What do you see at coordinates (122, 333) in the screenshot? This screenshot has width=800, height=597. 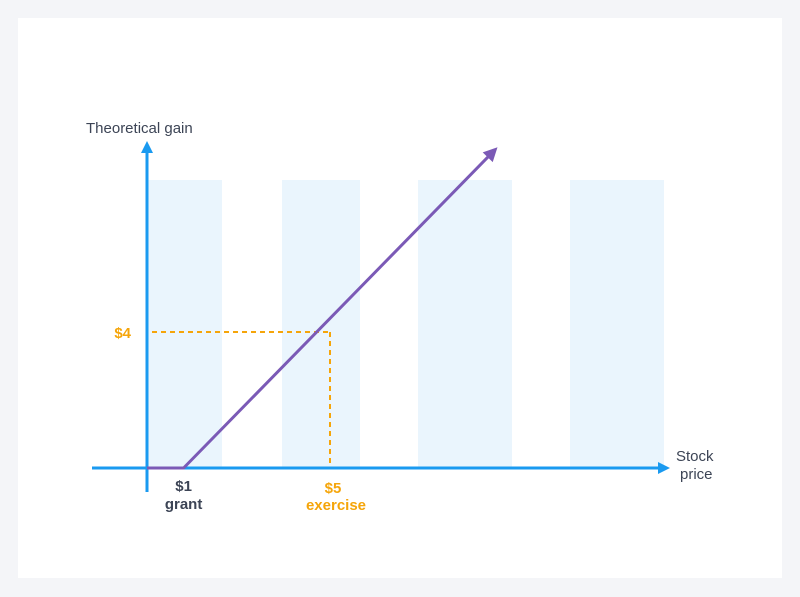 I see `gain-tick-label: $4` at bounding box center [122, 333].